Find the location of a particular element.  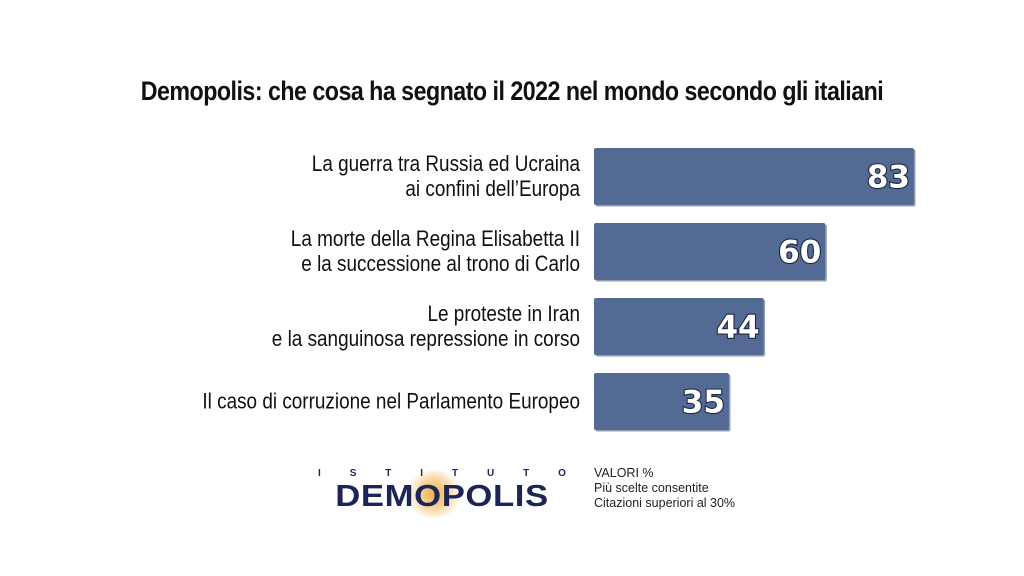

category-label: ai confini dell’Europa is located at coordinates (492, 188).